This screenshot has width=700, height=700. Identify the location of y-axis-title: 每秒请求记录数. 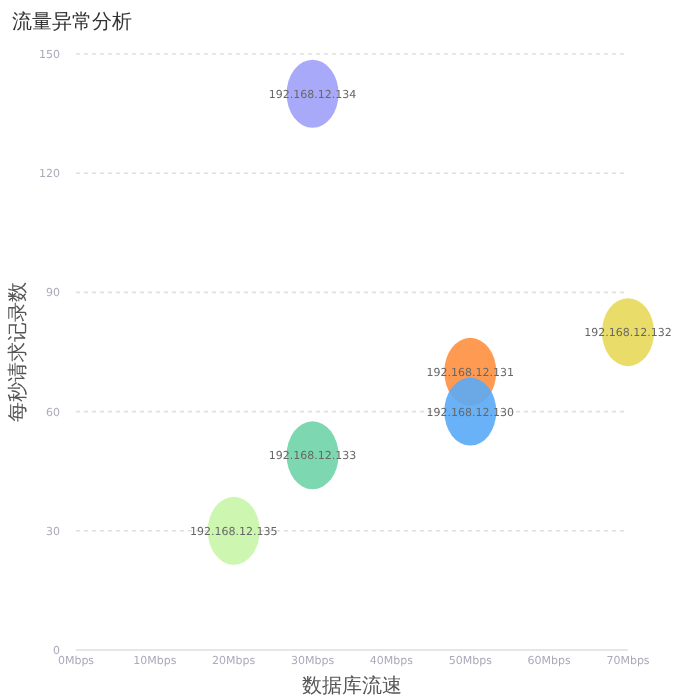
(18, 352).